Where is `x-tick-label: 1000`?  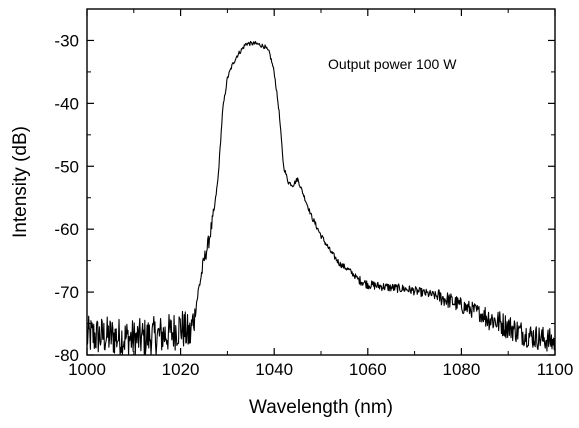 x-tick-label: 1000 is located at coordinates (87, 369).